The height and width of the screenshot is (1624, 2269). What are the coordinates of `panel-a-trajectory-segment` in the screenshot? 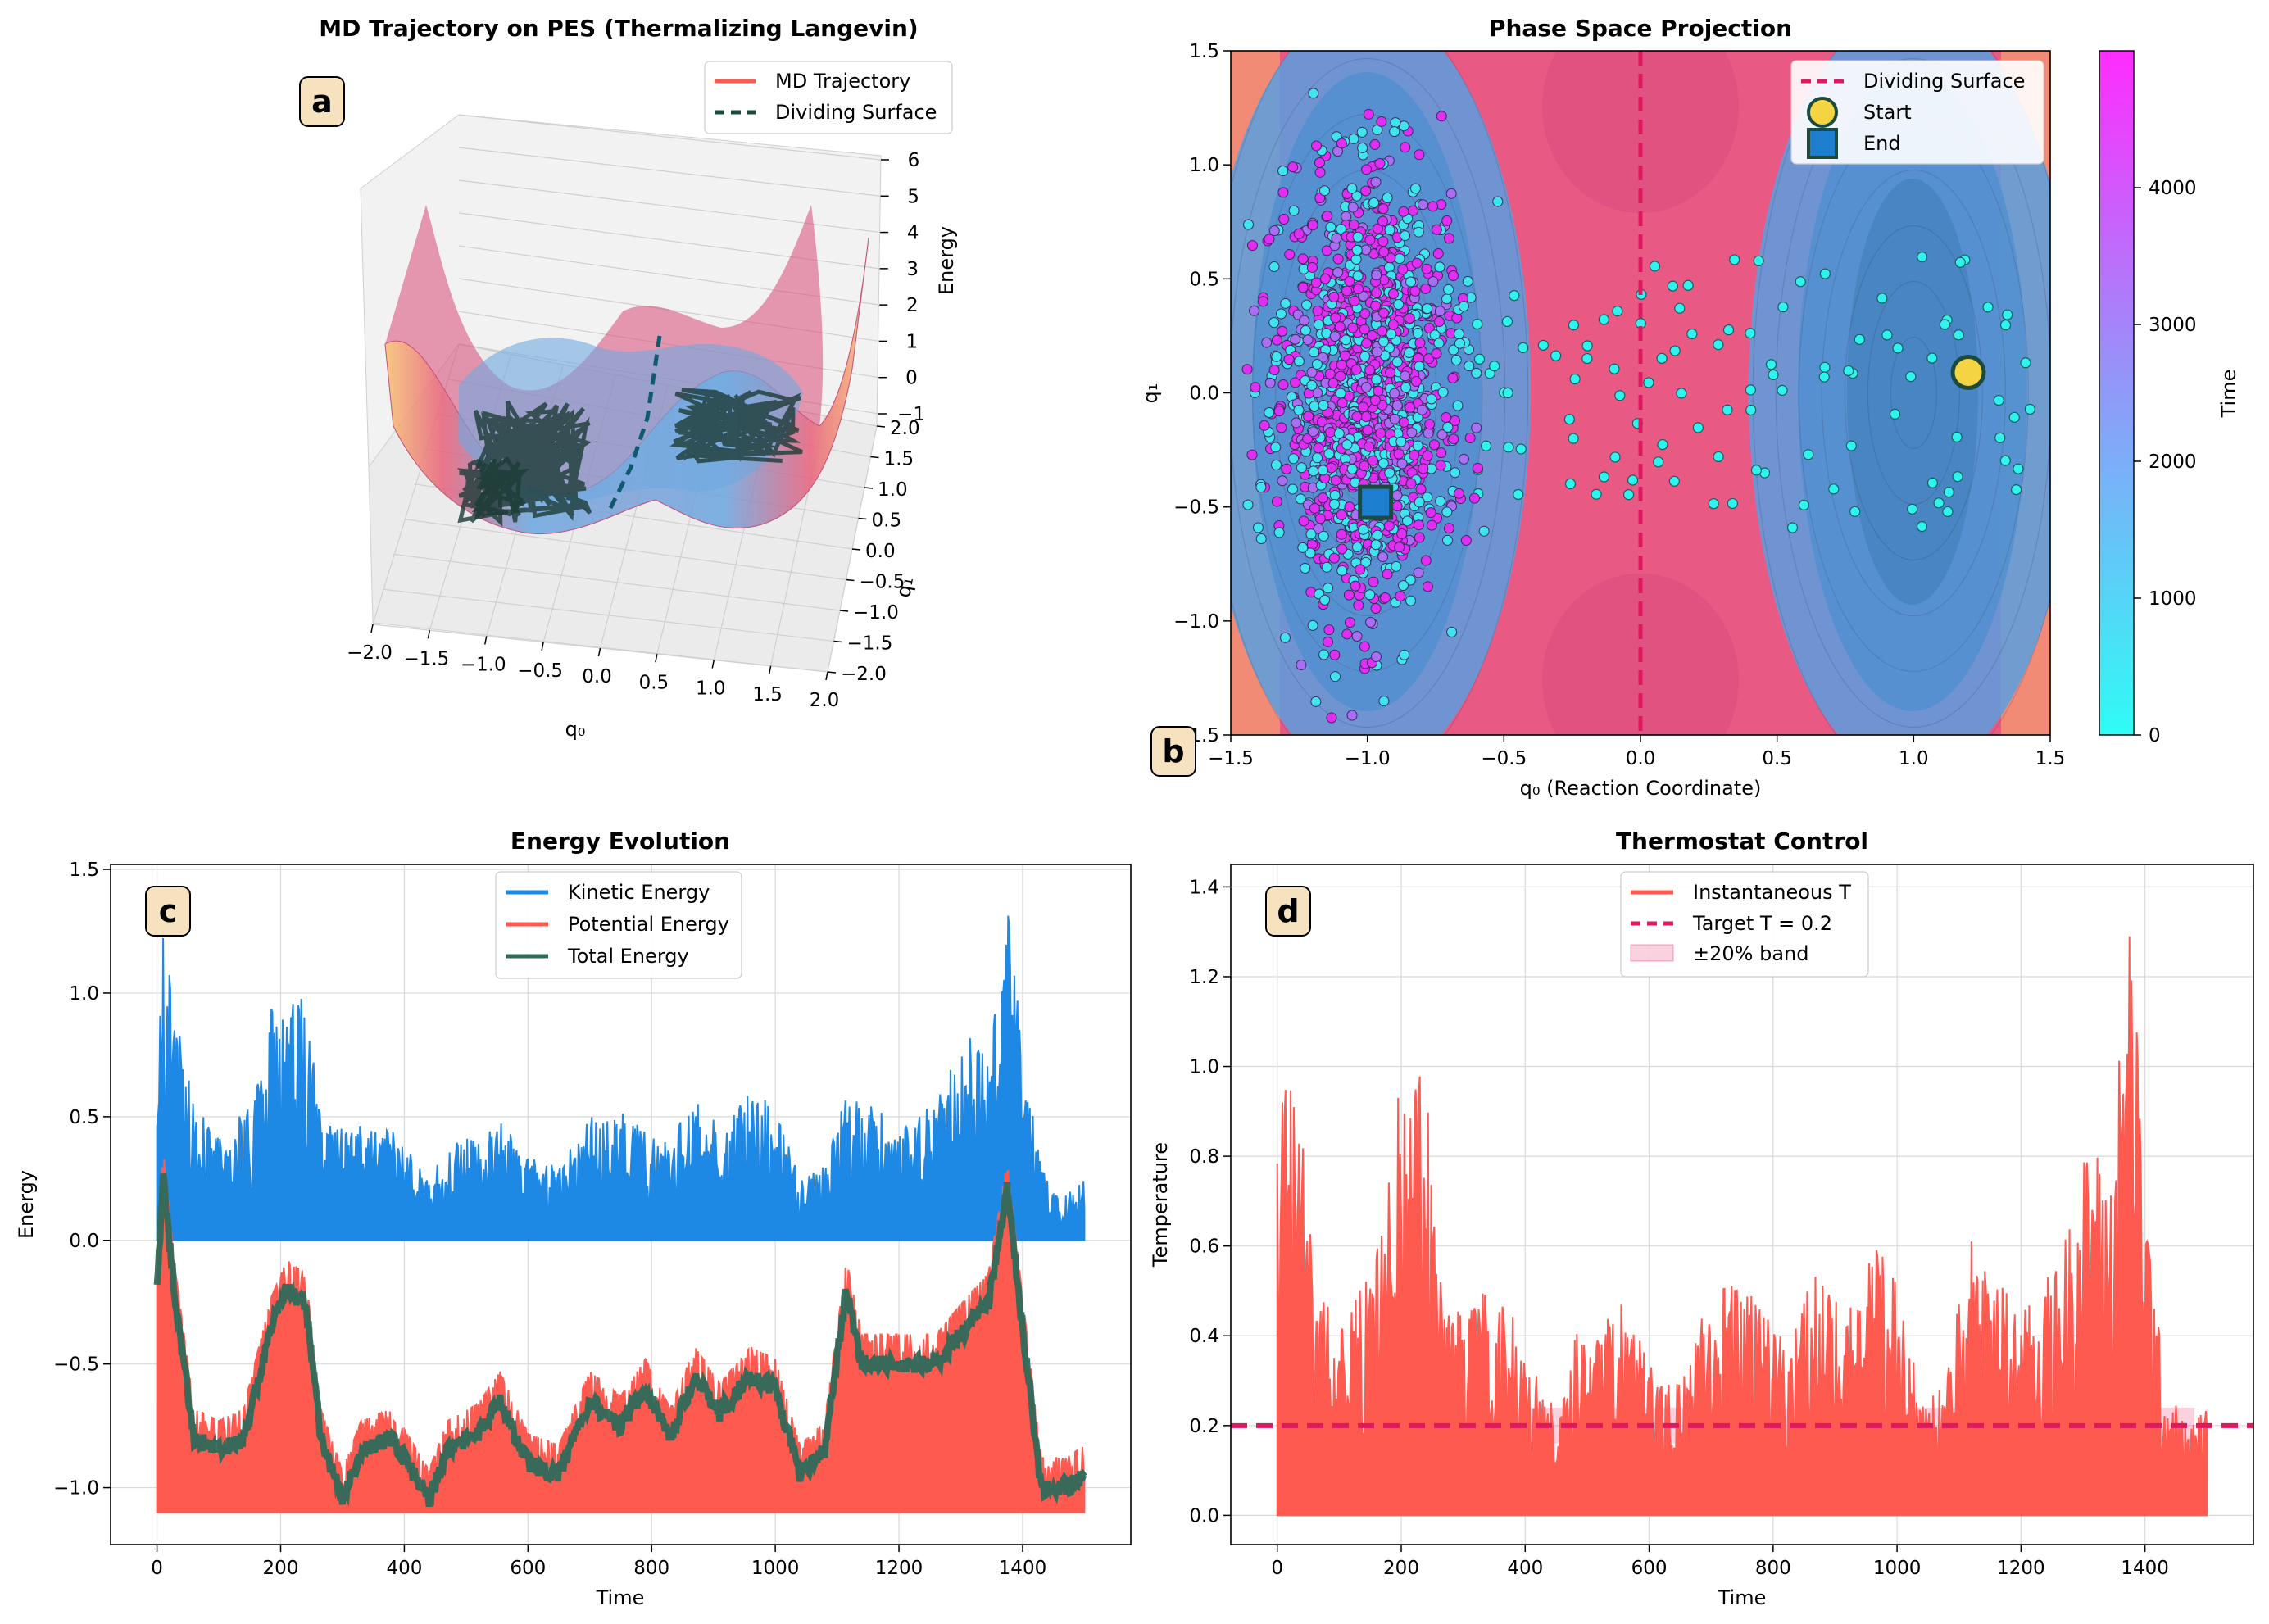 It's located at (493, 492).